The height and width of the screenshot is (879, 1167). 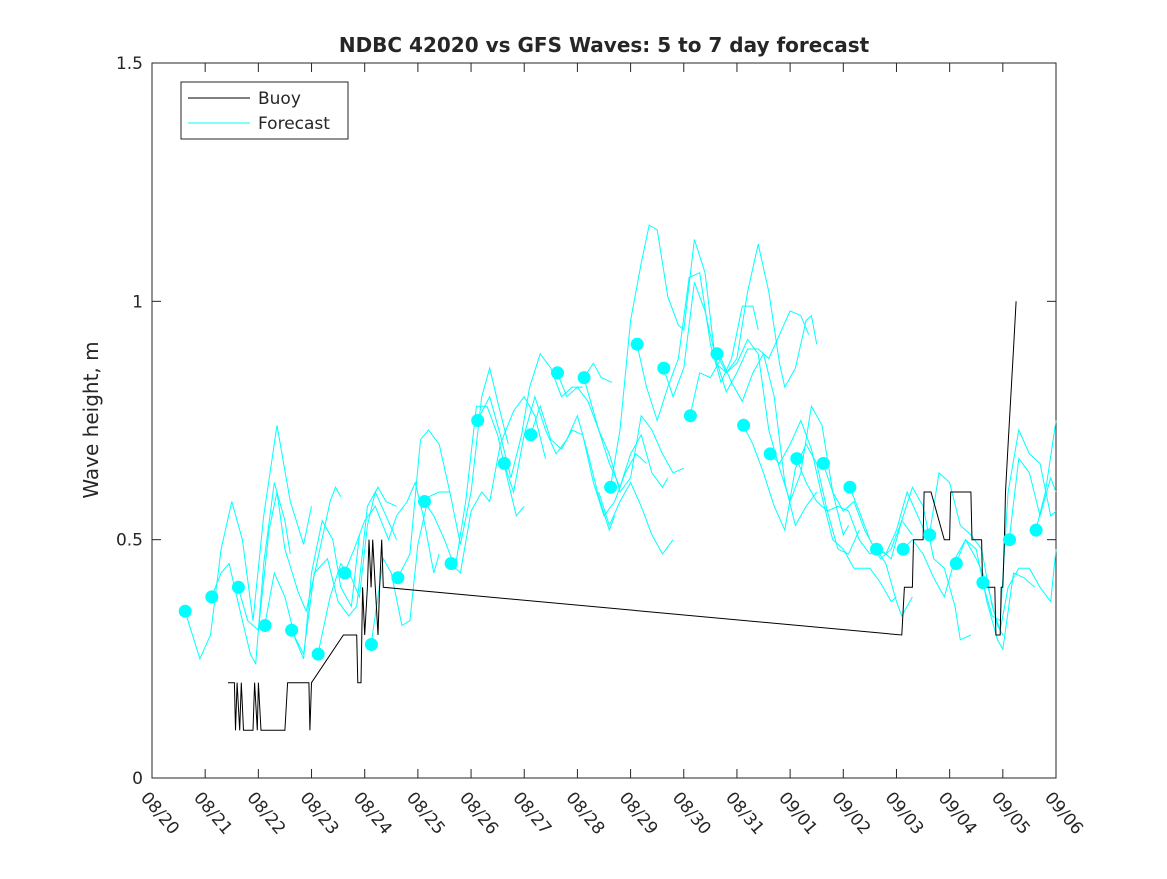 What do you see at coordinates (129, 64) in the screenshot?
I see `y-tick-label: 1.5` at bounding box center [129, 64].